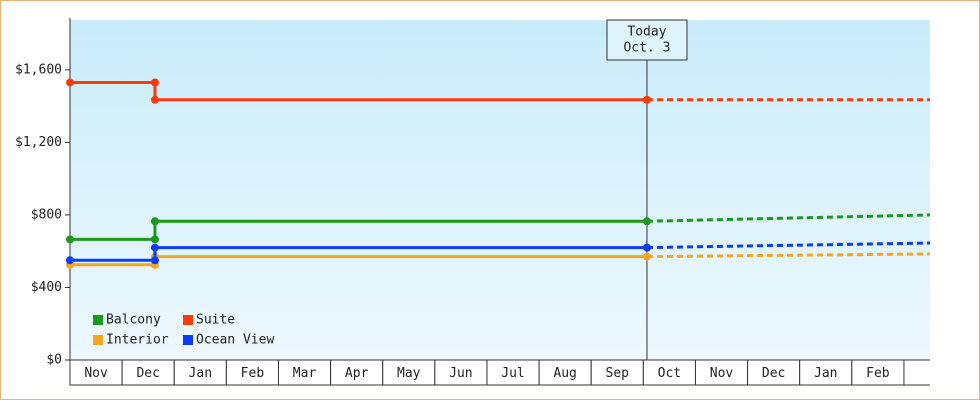  Describe the element at coordinates (215, 320) in the screenshot. I see `legend-label: Suite` at that location.